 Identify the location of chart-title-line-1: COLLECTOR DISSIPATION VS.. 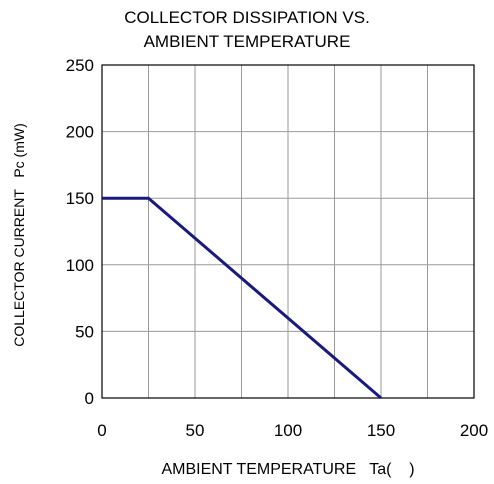
(247, 17).